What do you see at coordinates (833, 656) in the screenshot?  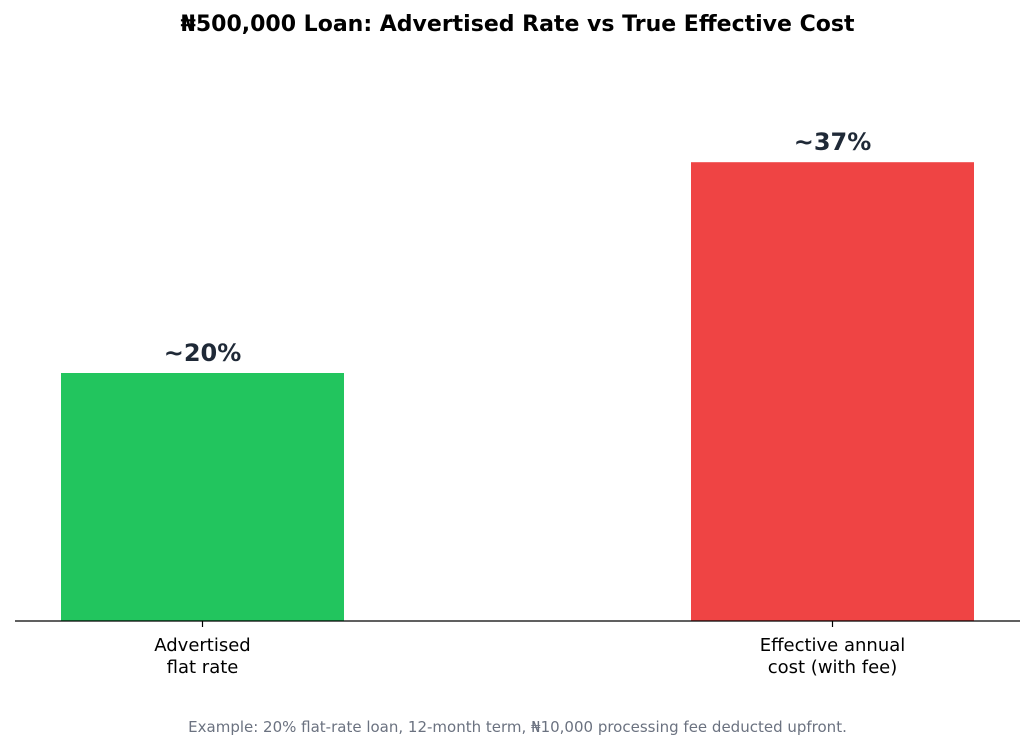 I see `x-tick-label-2: Effective annual cost (with fee)` at bounding box center [833, 656].